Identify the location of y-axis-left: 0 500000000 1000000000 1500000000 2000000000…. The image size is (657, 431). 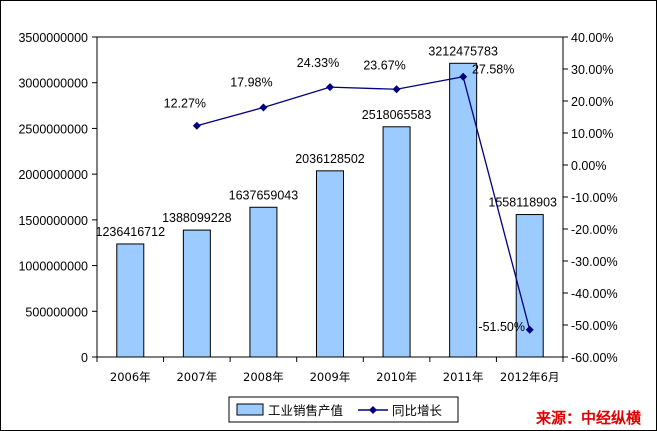
(57, 198).